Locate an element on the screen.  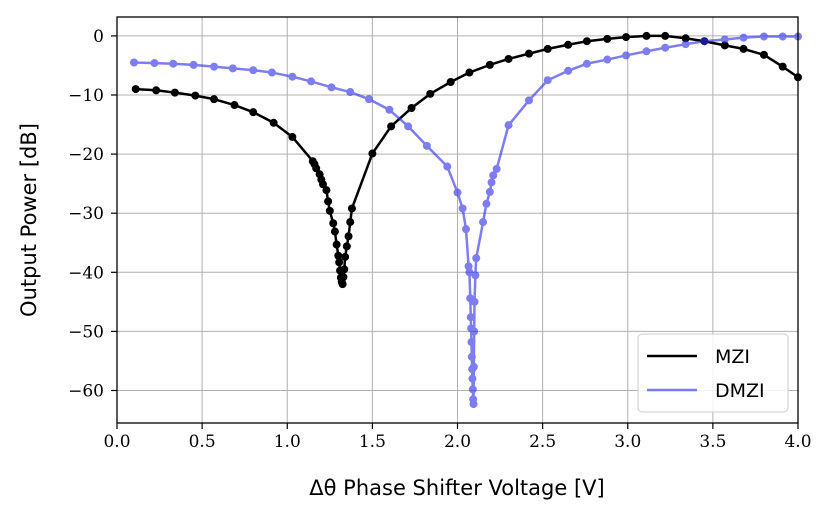
y-tick-label: −50 is located at coordinates (86, 332).